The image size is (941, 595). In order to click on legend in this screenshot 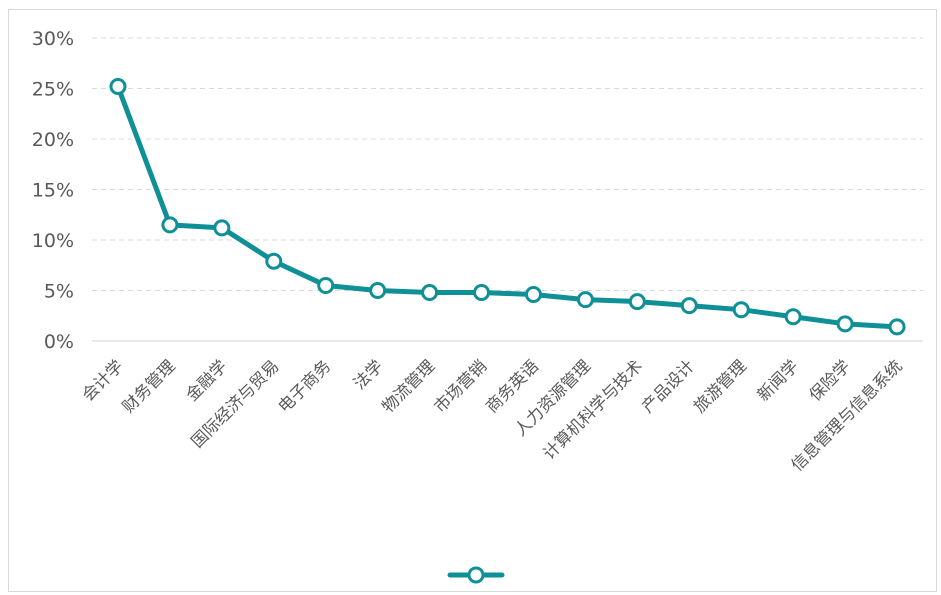, I will do `click(476, 575)`.